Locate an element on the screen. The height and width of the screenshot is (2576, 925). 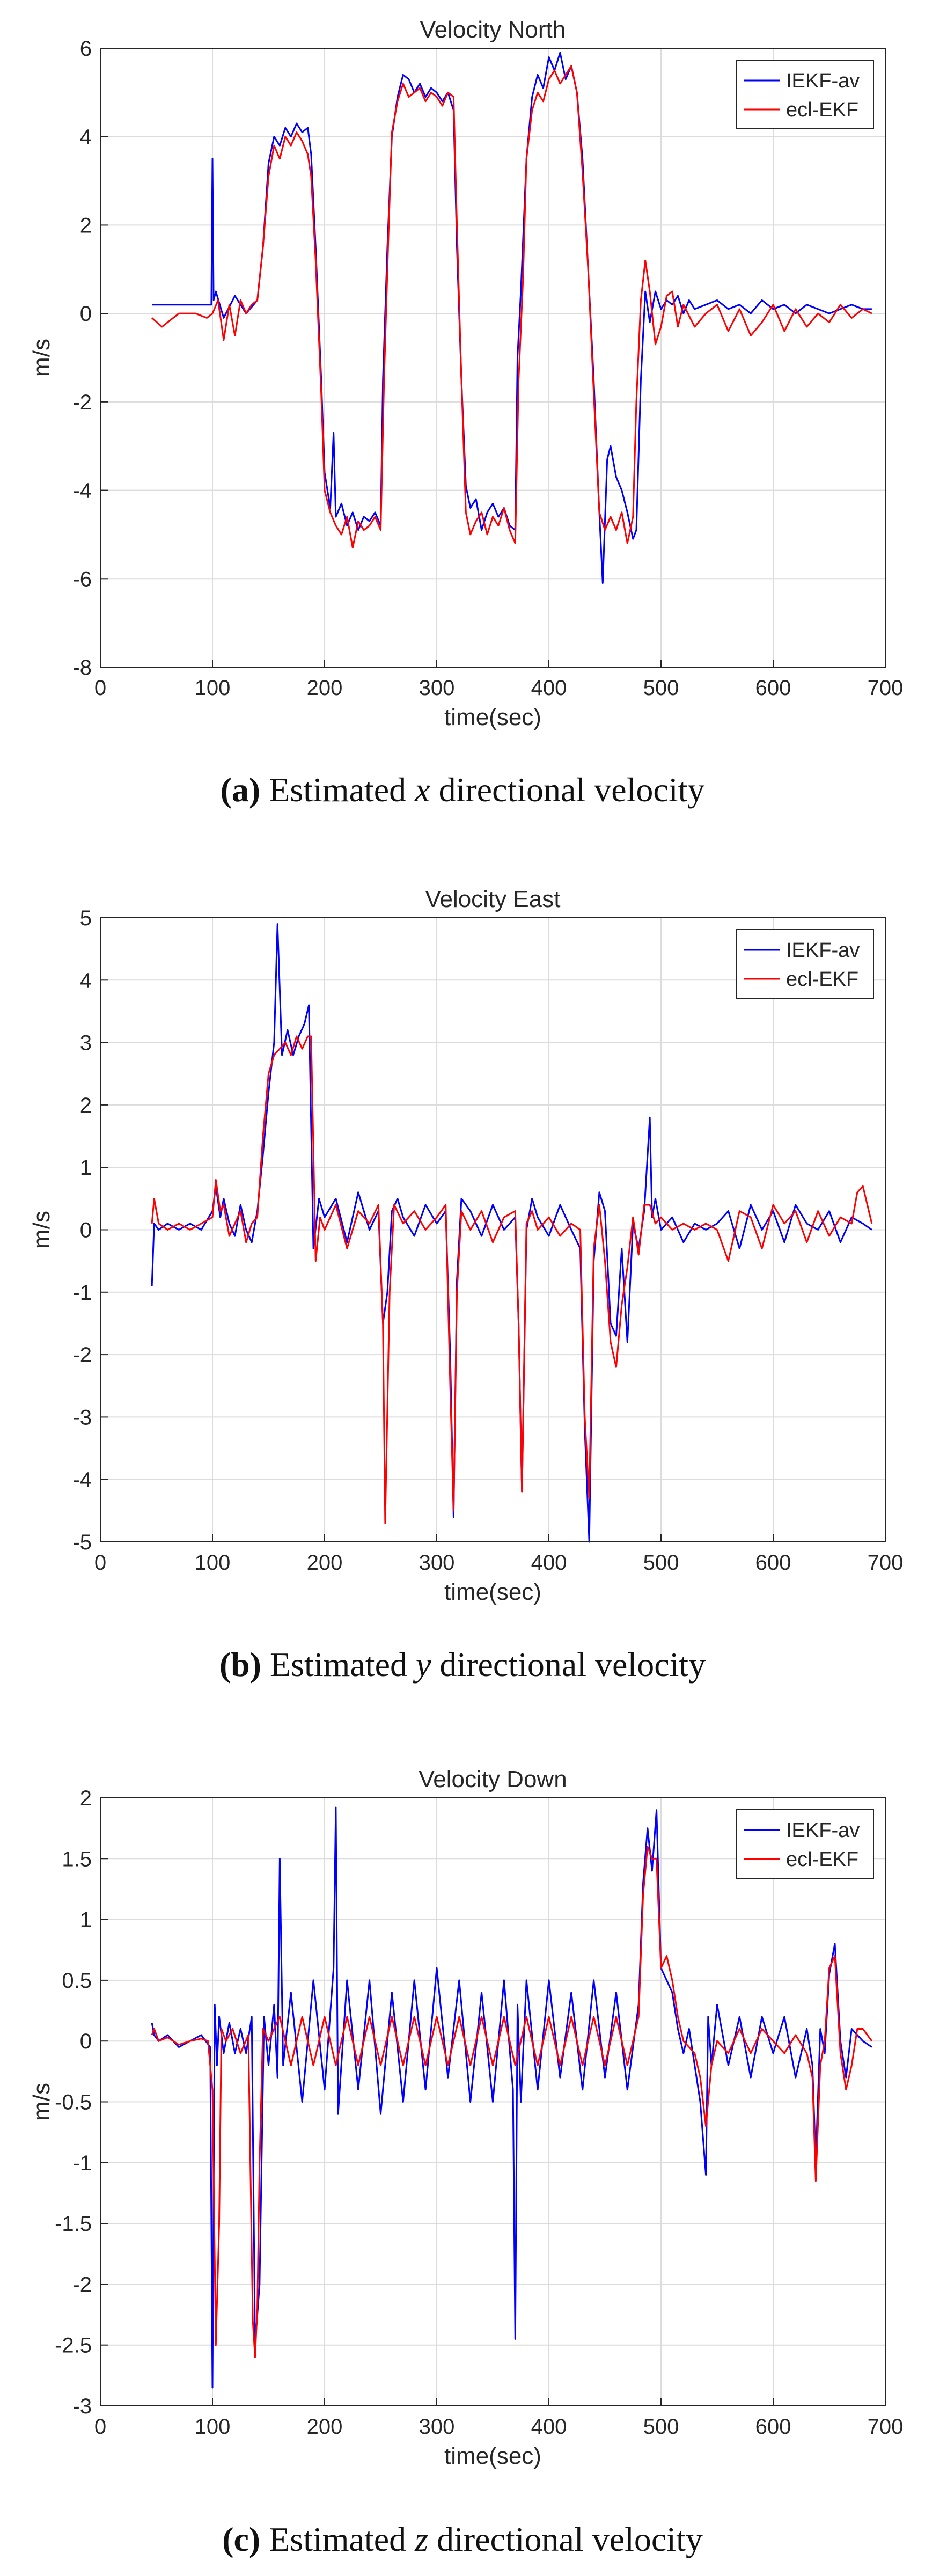
caption-b: (b) Estimated y directional velocity is located at coordinates (462, 1665).